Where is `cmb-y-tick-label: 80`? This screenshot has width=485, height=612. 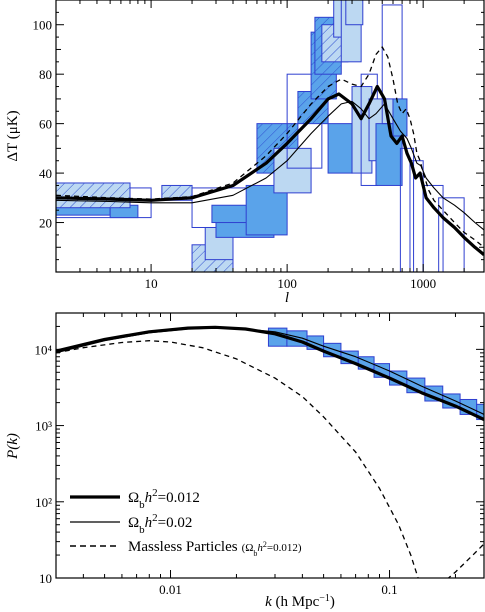 cmb-y-tick-label: 80 is located at coordinates (45, 74).